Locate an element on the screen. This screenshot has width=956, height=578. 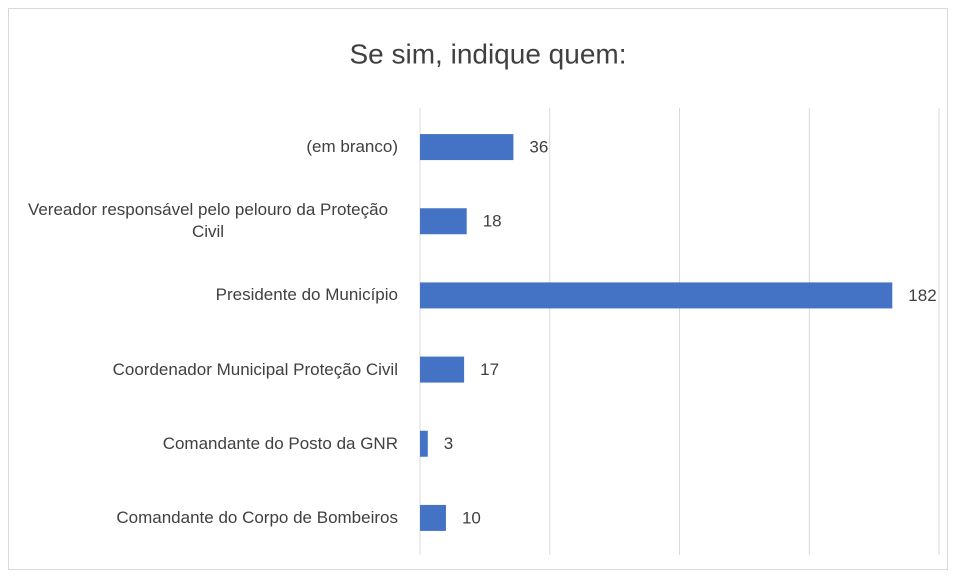
y-tick-label-box: Comandante do Posto da GNR is located at coordinates (208, 444).